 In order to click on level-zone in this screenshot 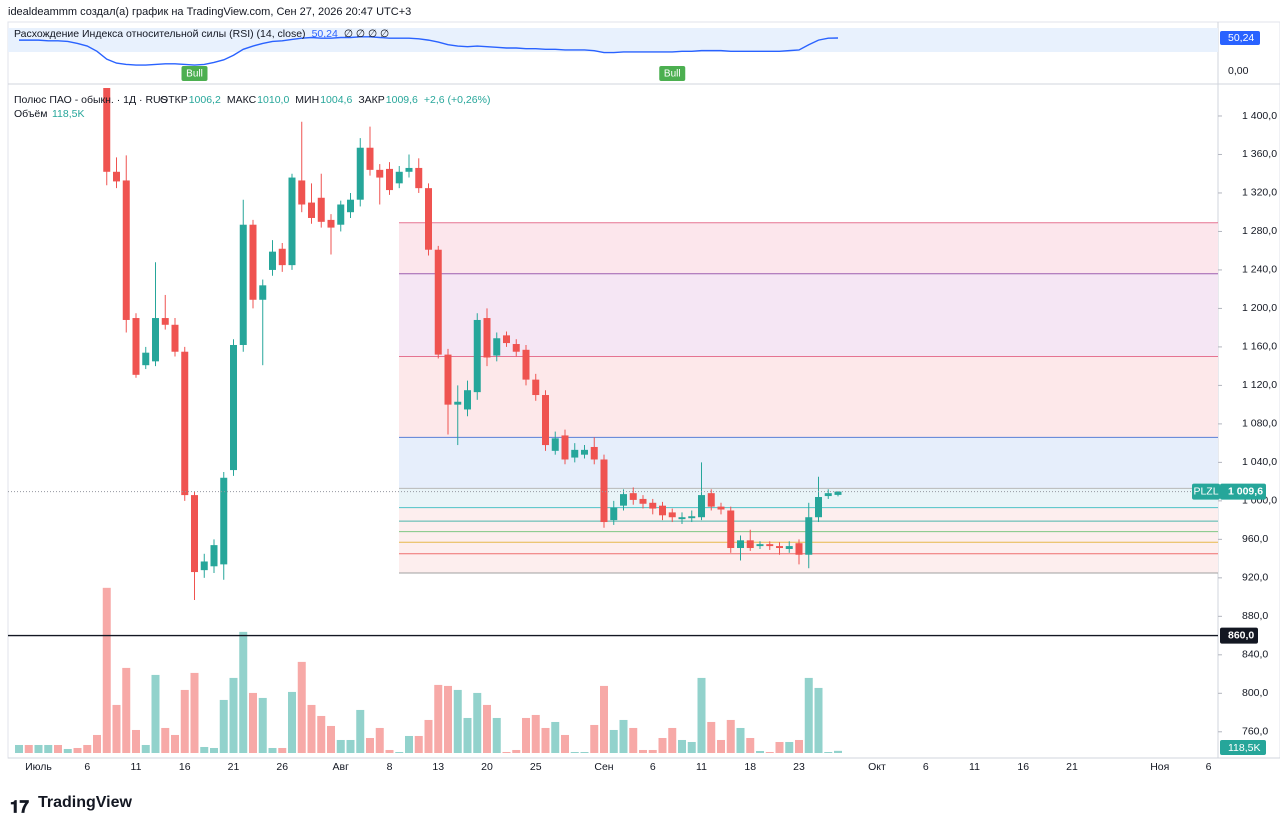, I will do `click(808, 463)`.